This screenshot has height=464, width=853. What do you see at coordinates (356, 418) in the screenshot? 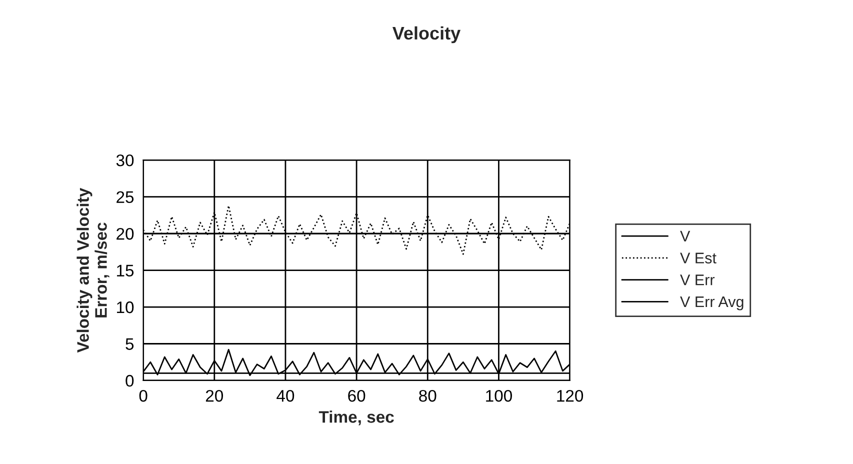
I see `x-axis-title: Time, sec` at bounding box center [356, 418].